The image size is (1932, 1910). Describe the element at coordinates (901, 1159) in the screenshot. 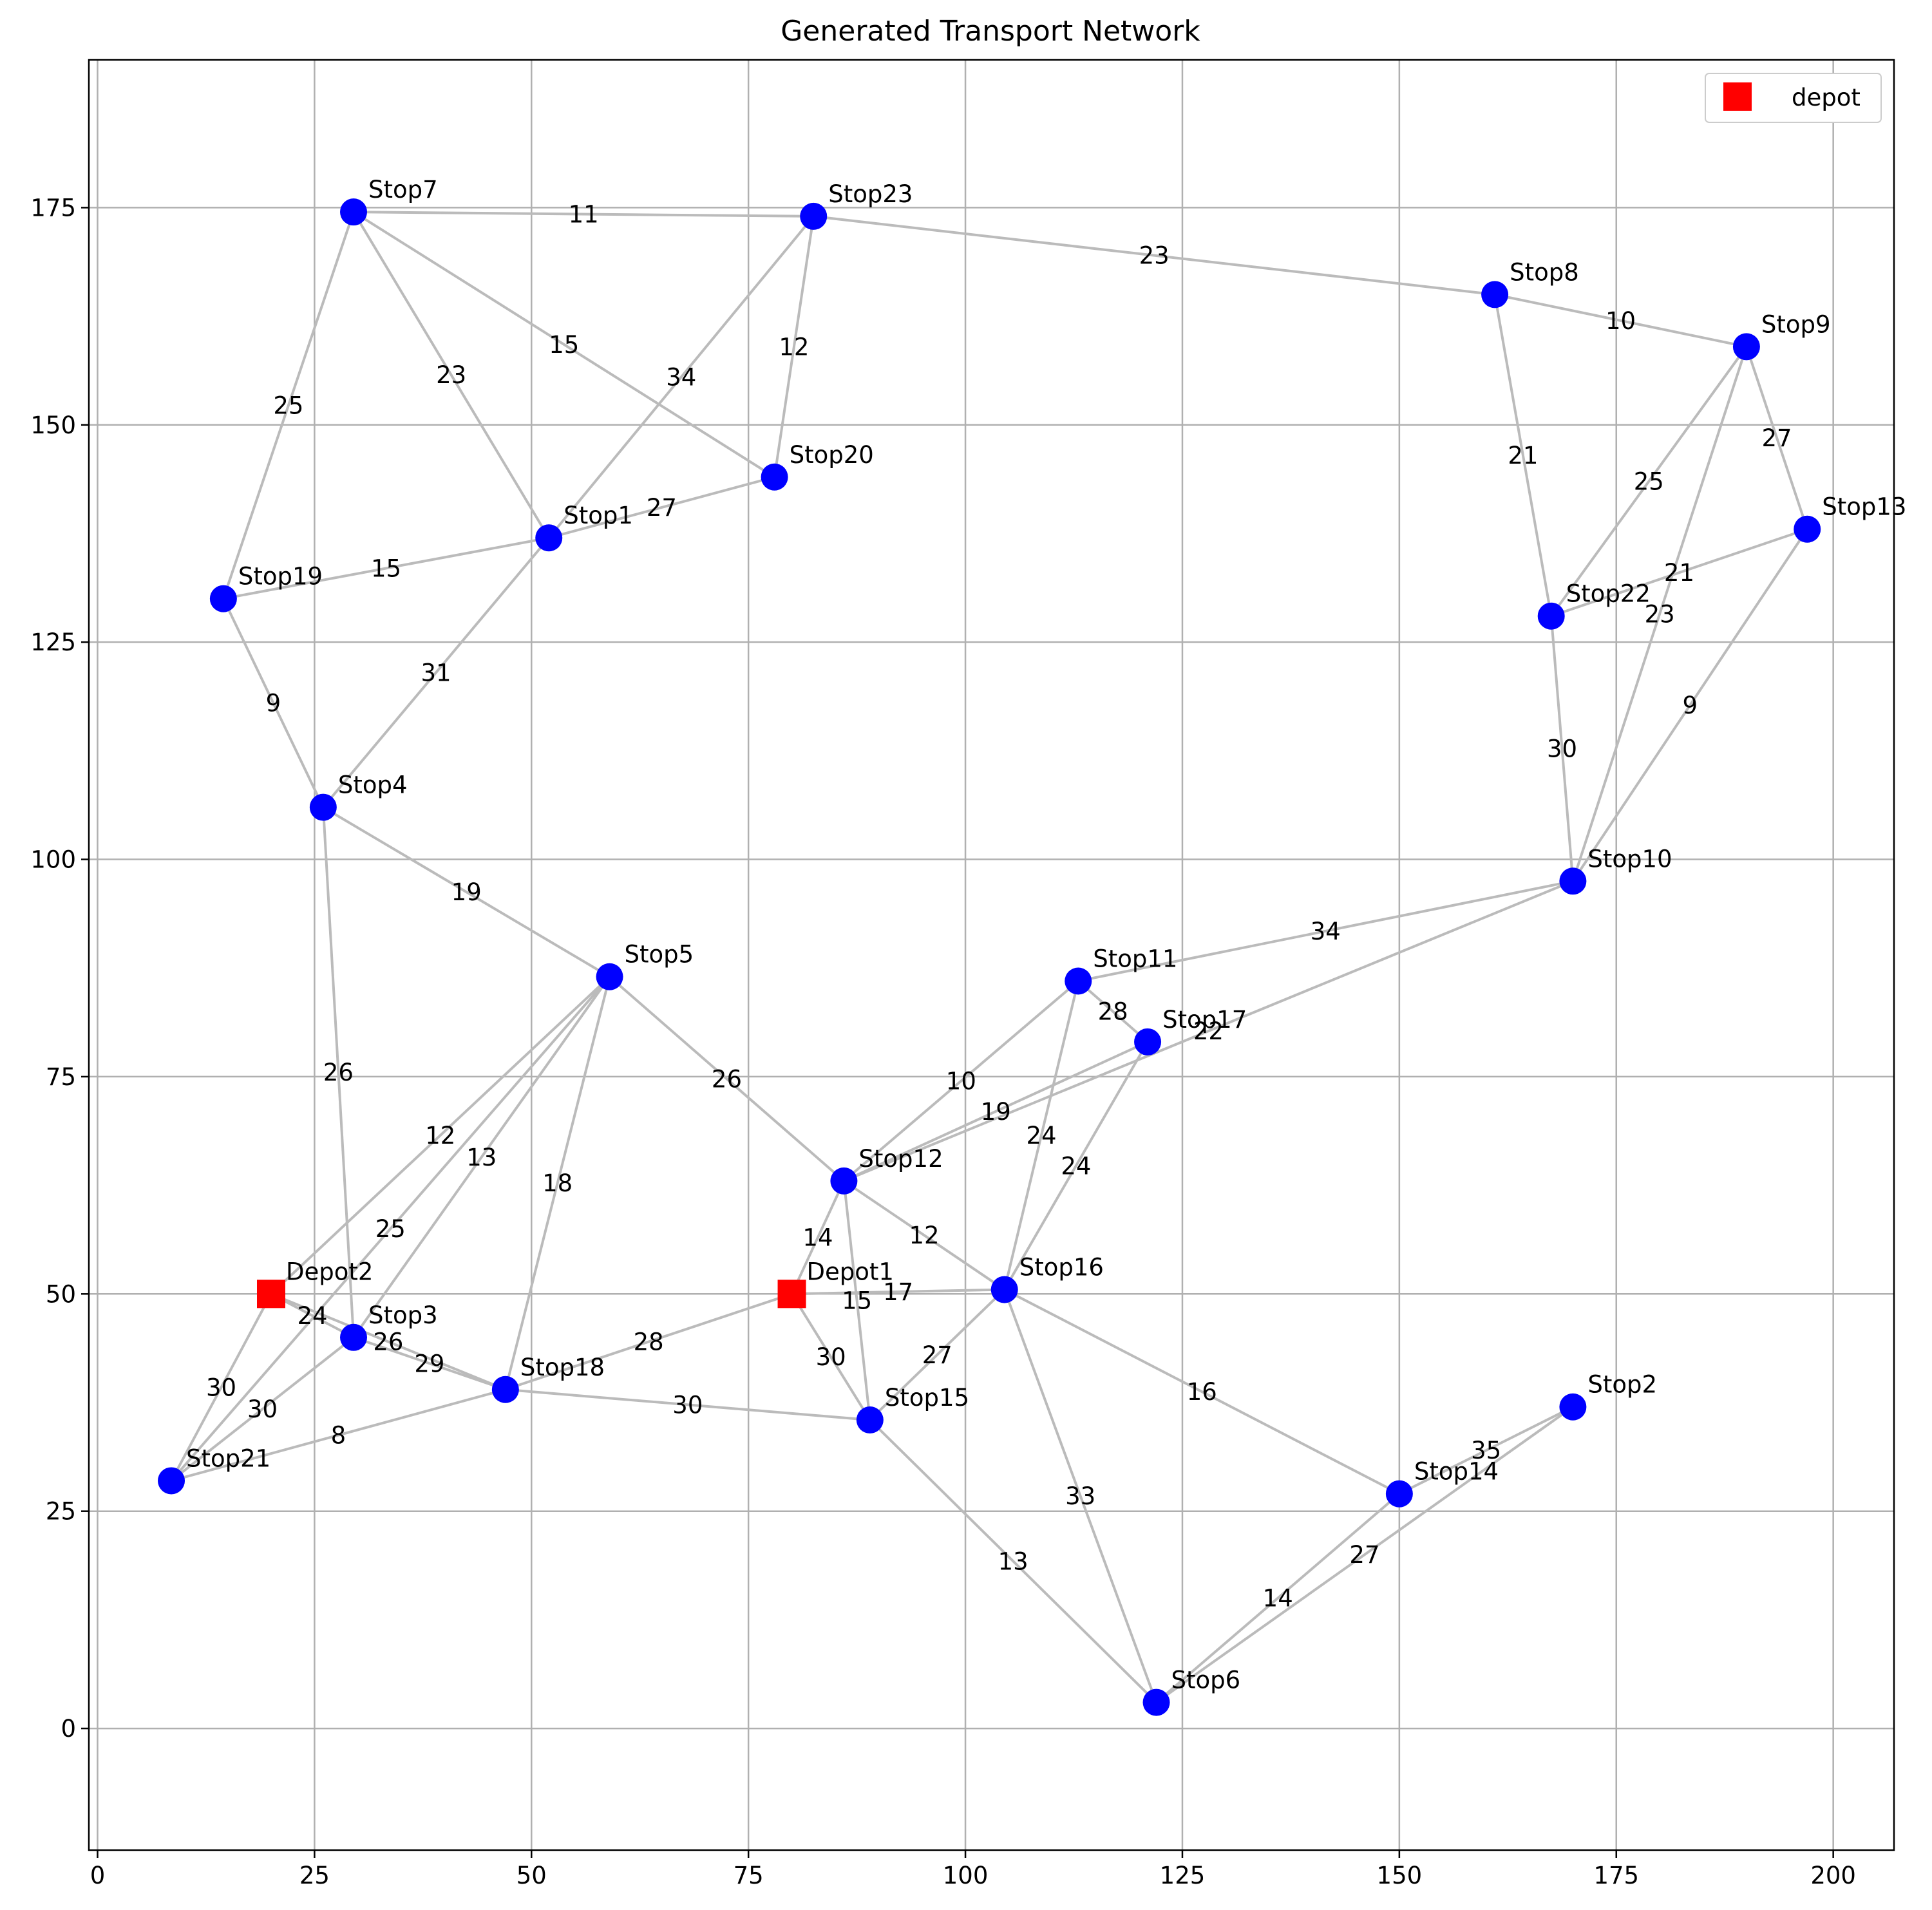

I see `node-label: Stop12` at that location.